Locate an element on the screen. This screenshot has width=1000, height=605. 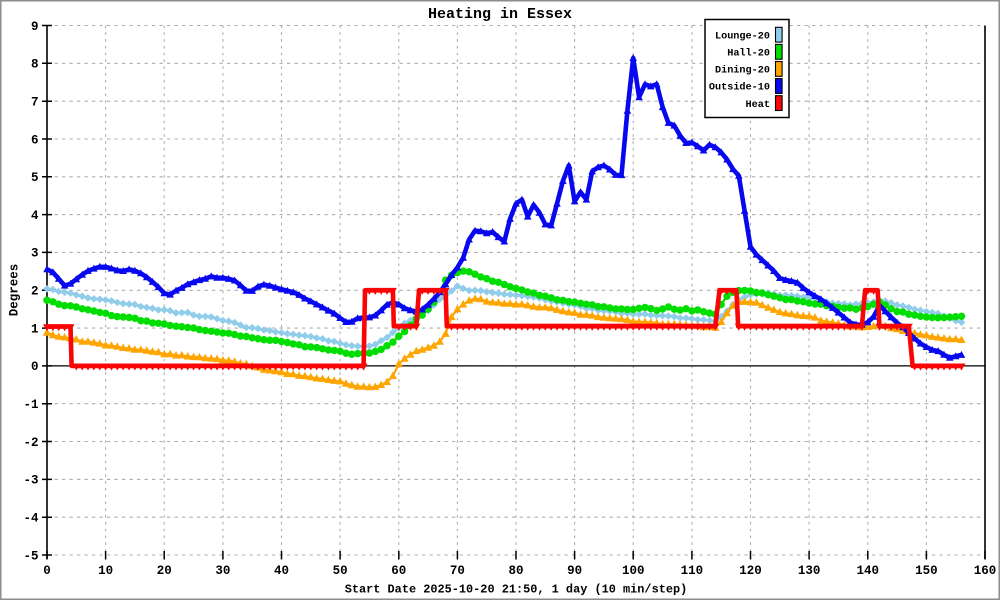
svg-text: 80 is located at coordinates (515, 571).